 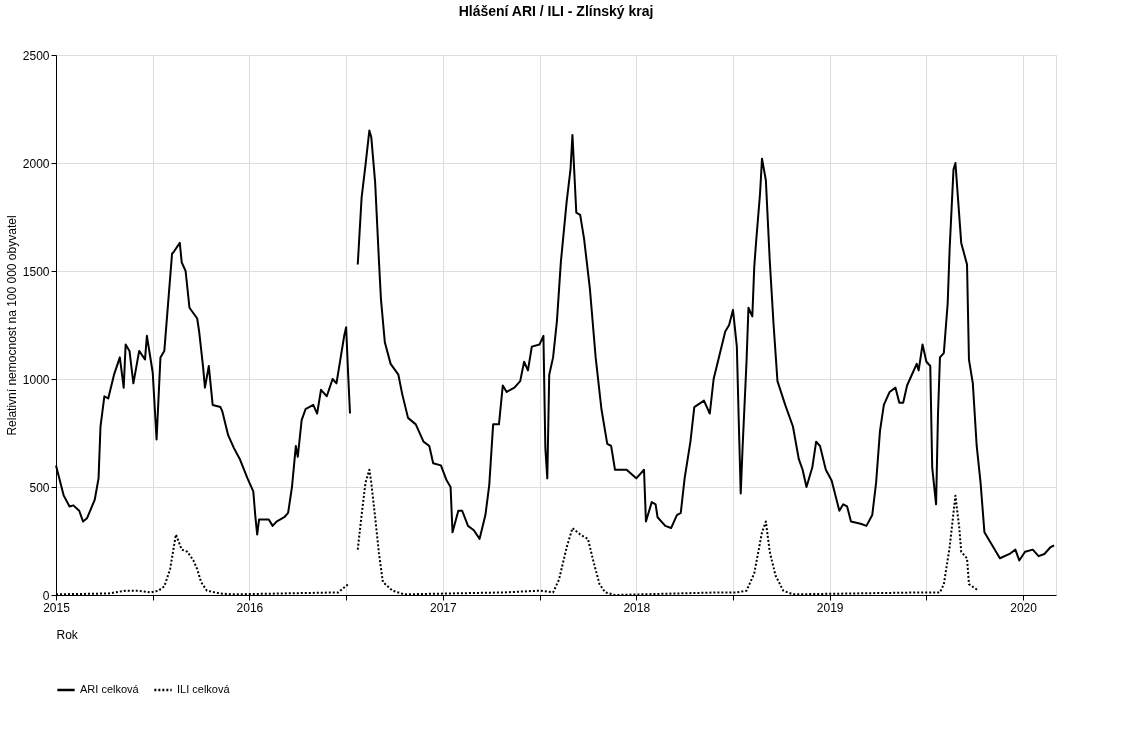 What do you see at coordinates (1024, 607) in the screenshot?
I see `x-tick-label: 2020` at bounding box center [1024, 607].